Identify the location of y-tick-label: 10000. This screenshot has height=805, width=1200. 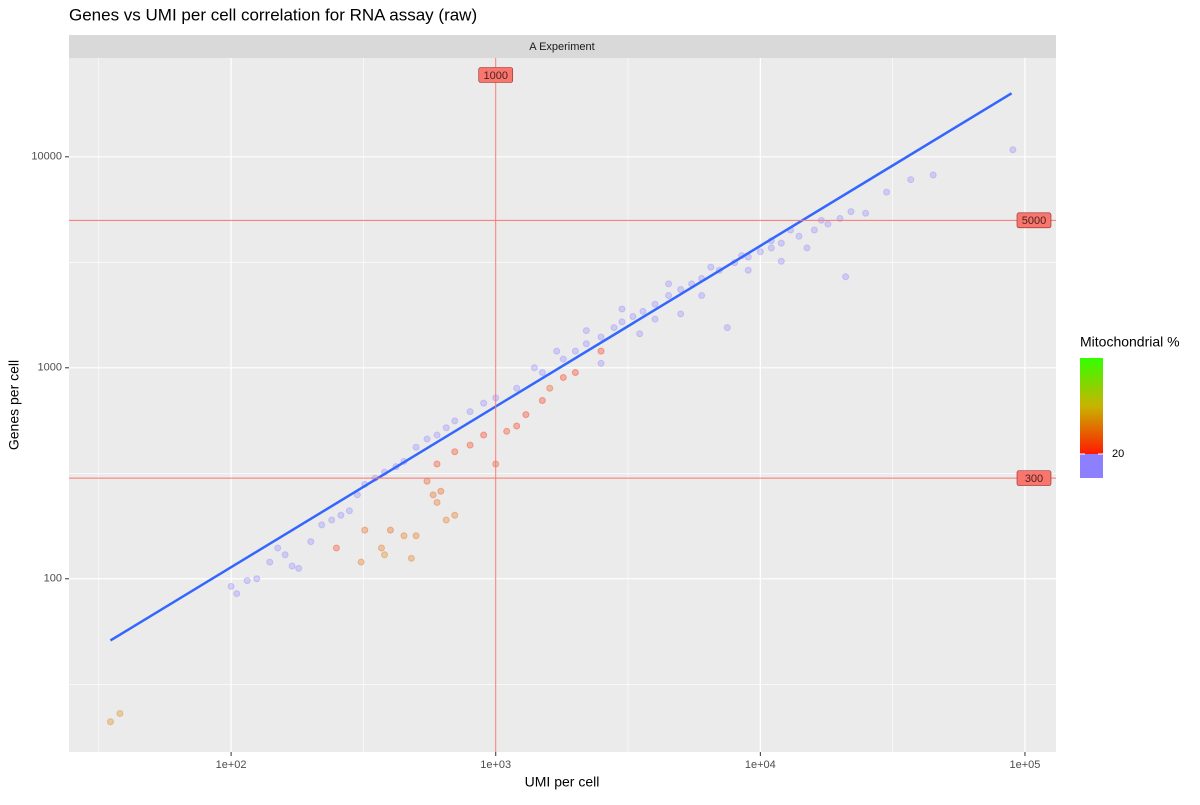
(46, 157).